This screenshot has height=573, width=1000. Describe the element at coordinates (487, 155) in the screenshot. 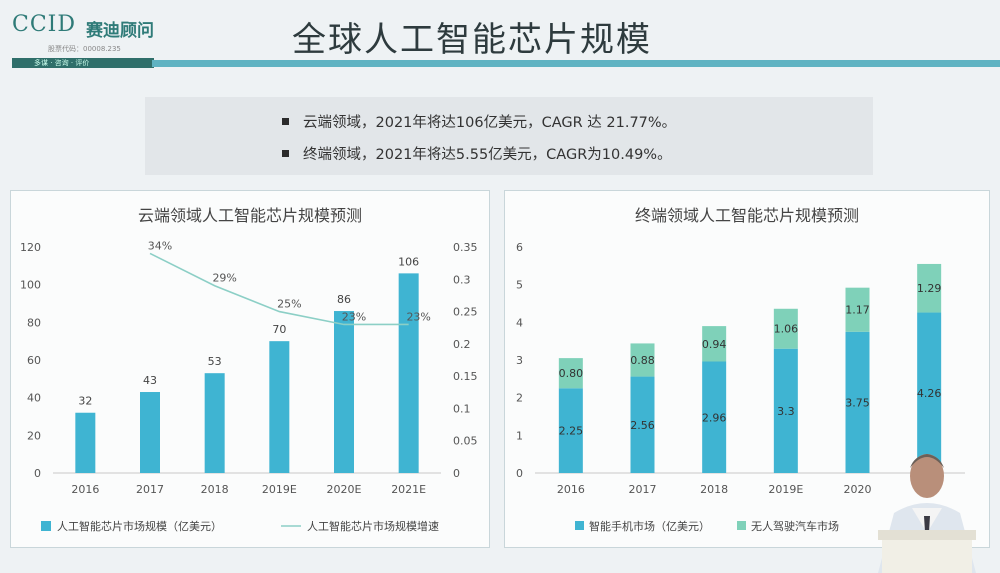

I see `bullet-text: 终端领域，2021年将达5.55亿美元，CAGR为10.49%。` at that location.